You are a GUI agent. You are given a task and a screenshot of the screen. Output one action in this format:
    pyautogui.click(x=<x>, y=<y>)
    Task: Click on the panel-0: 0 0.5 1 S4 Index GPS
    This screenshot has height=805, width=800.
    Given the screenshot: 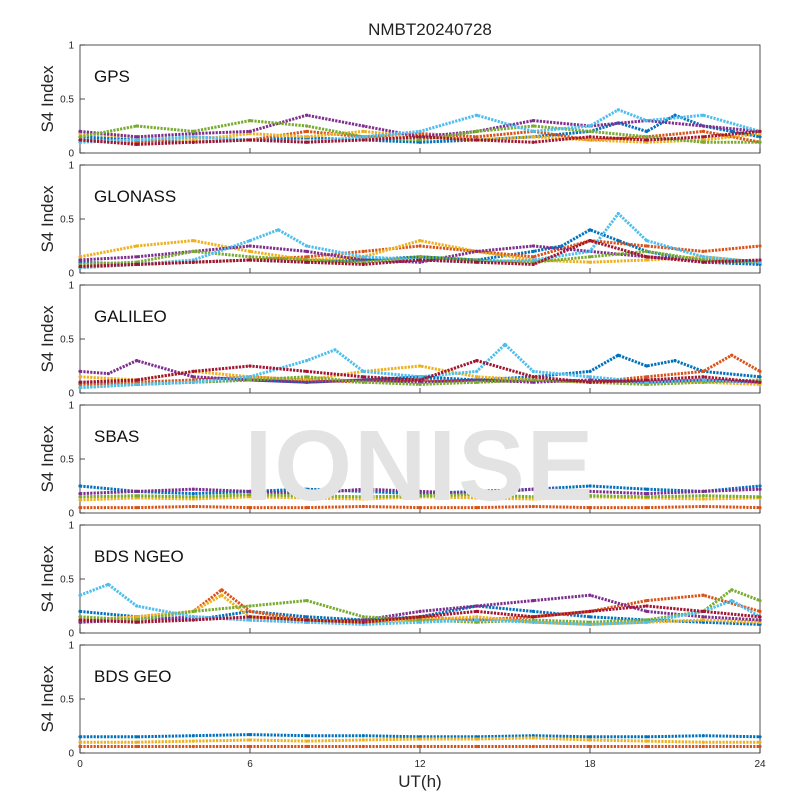 What is the action you would take?
    pyautogui.click(x=400, y=100)
    